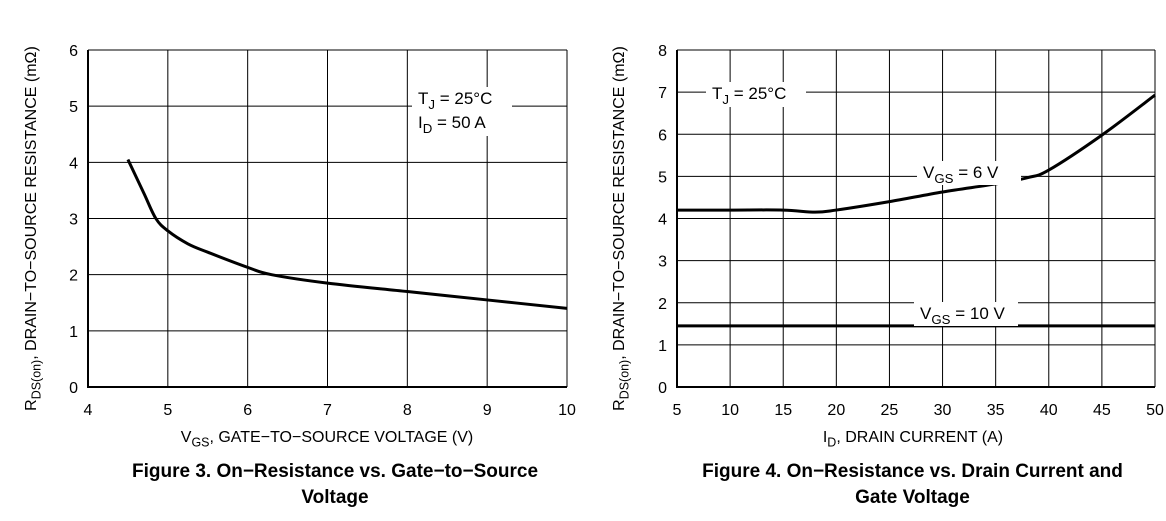 This screenshot has width=1166, height=521. Describe the element at coordinates (919, 437) in the screenshot. I see `text-rest: , DRAIN CURRENT (A)` at that location.